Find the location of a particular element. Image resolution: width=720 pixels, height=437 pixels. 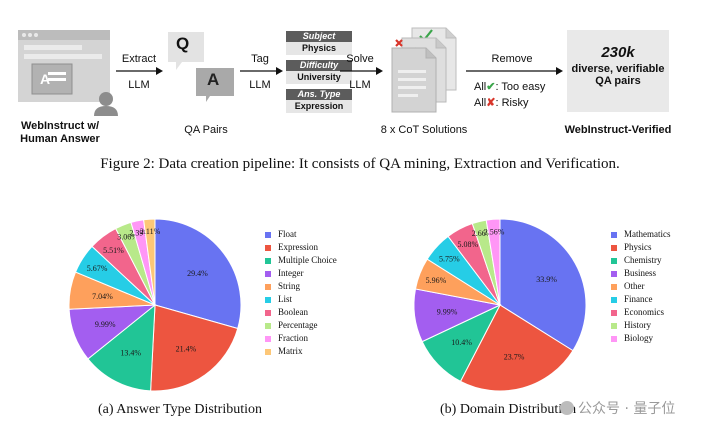

cot-solutions-label: 8 x CoT Solutions is located at coordinates (424, 130).